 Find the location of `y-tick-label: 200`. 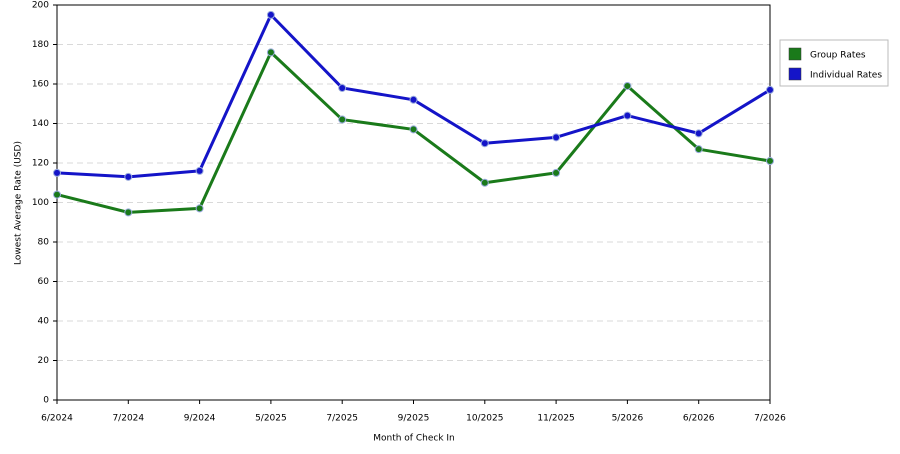

y-tick-label: 200 is located at coordinates (40, 6).